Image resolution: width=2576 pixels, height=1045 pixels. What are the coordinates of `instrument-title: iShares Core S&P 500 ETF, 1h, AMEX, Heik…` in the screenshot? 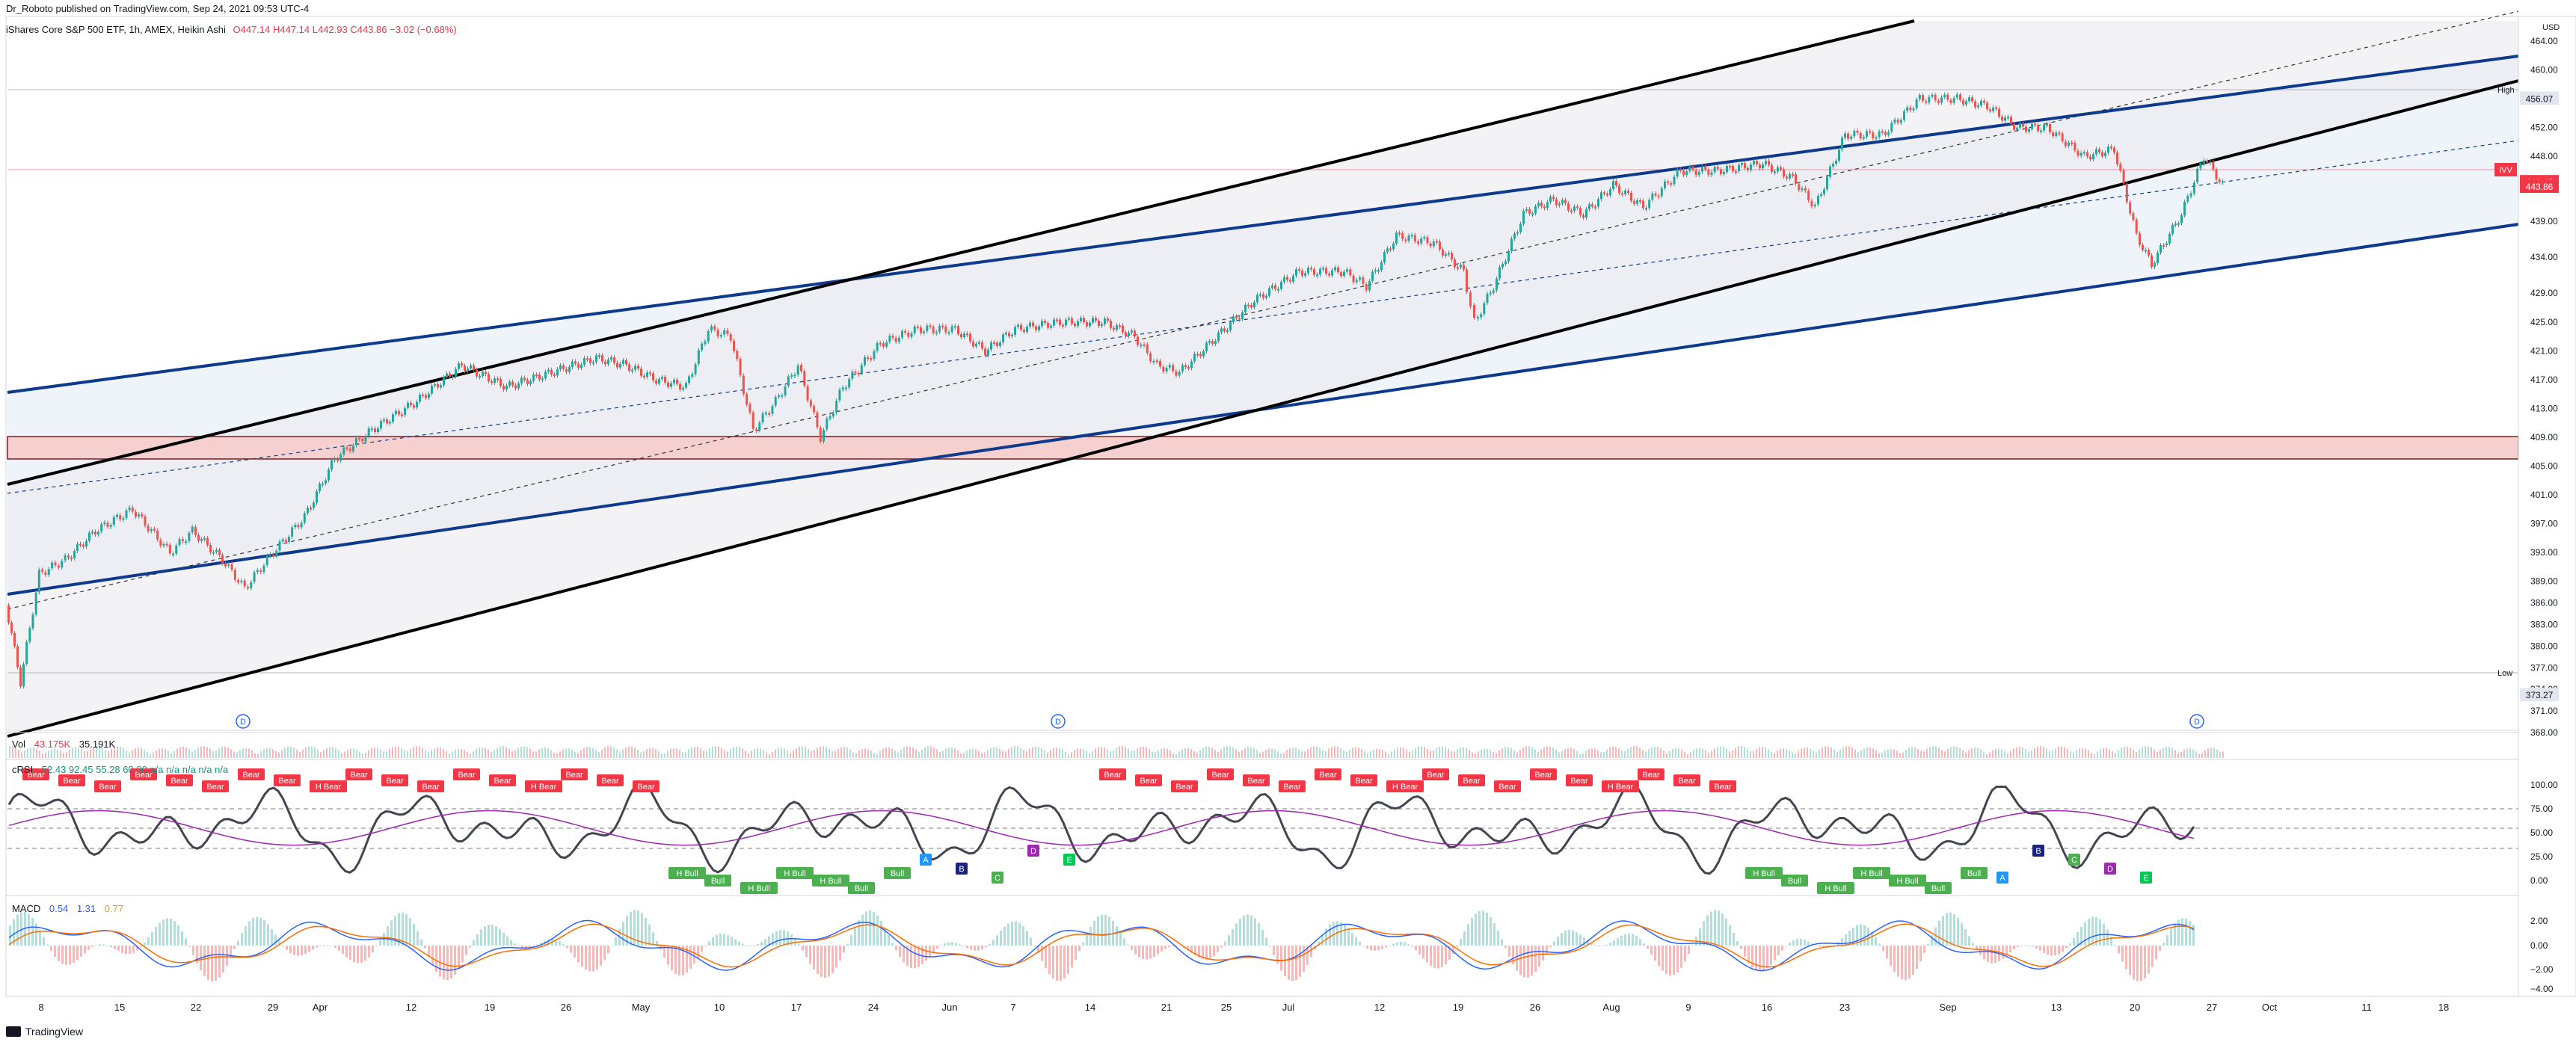 It's located at (116, 29).